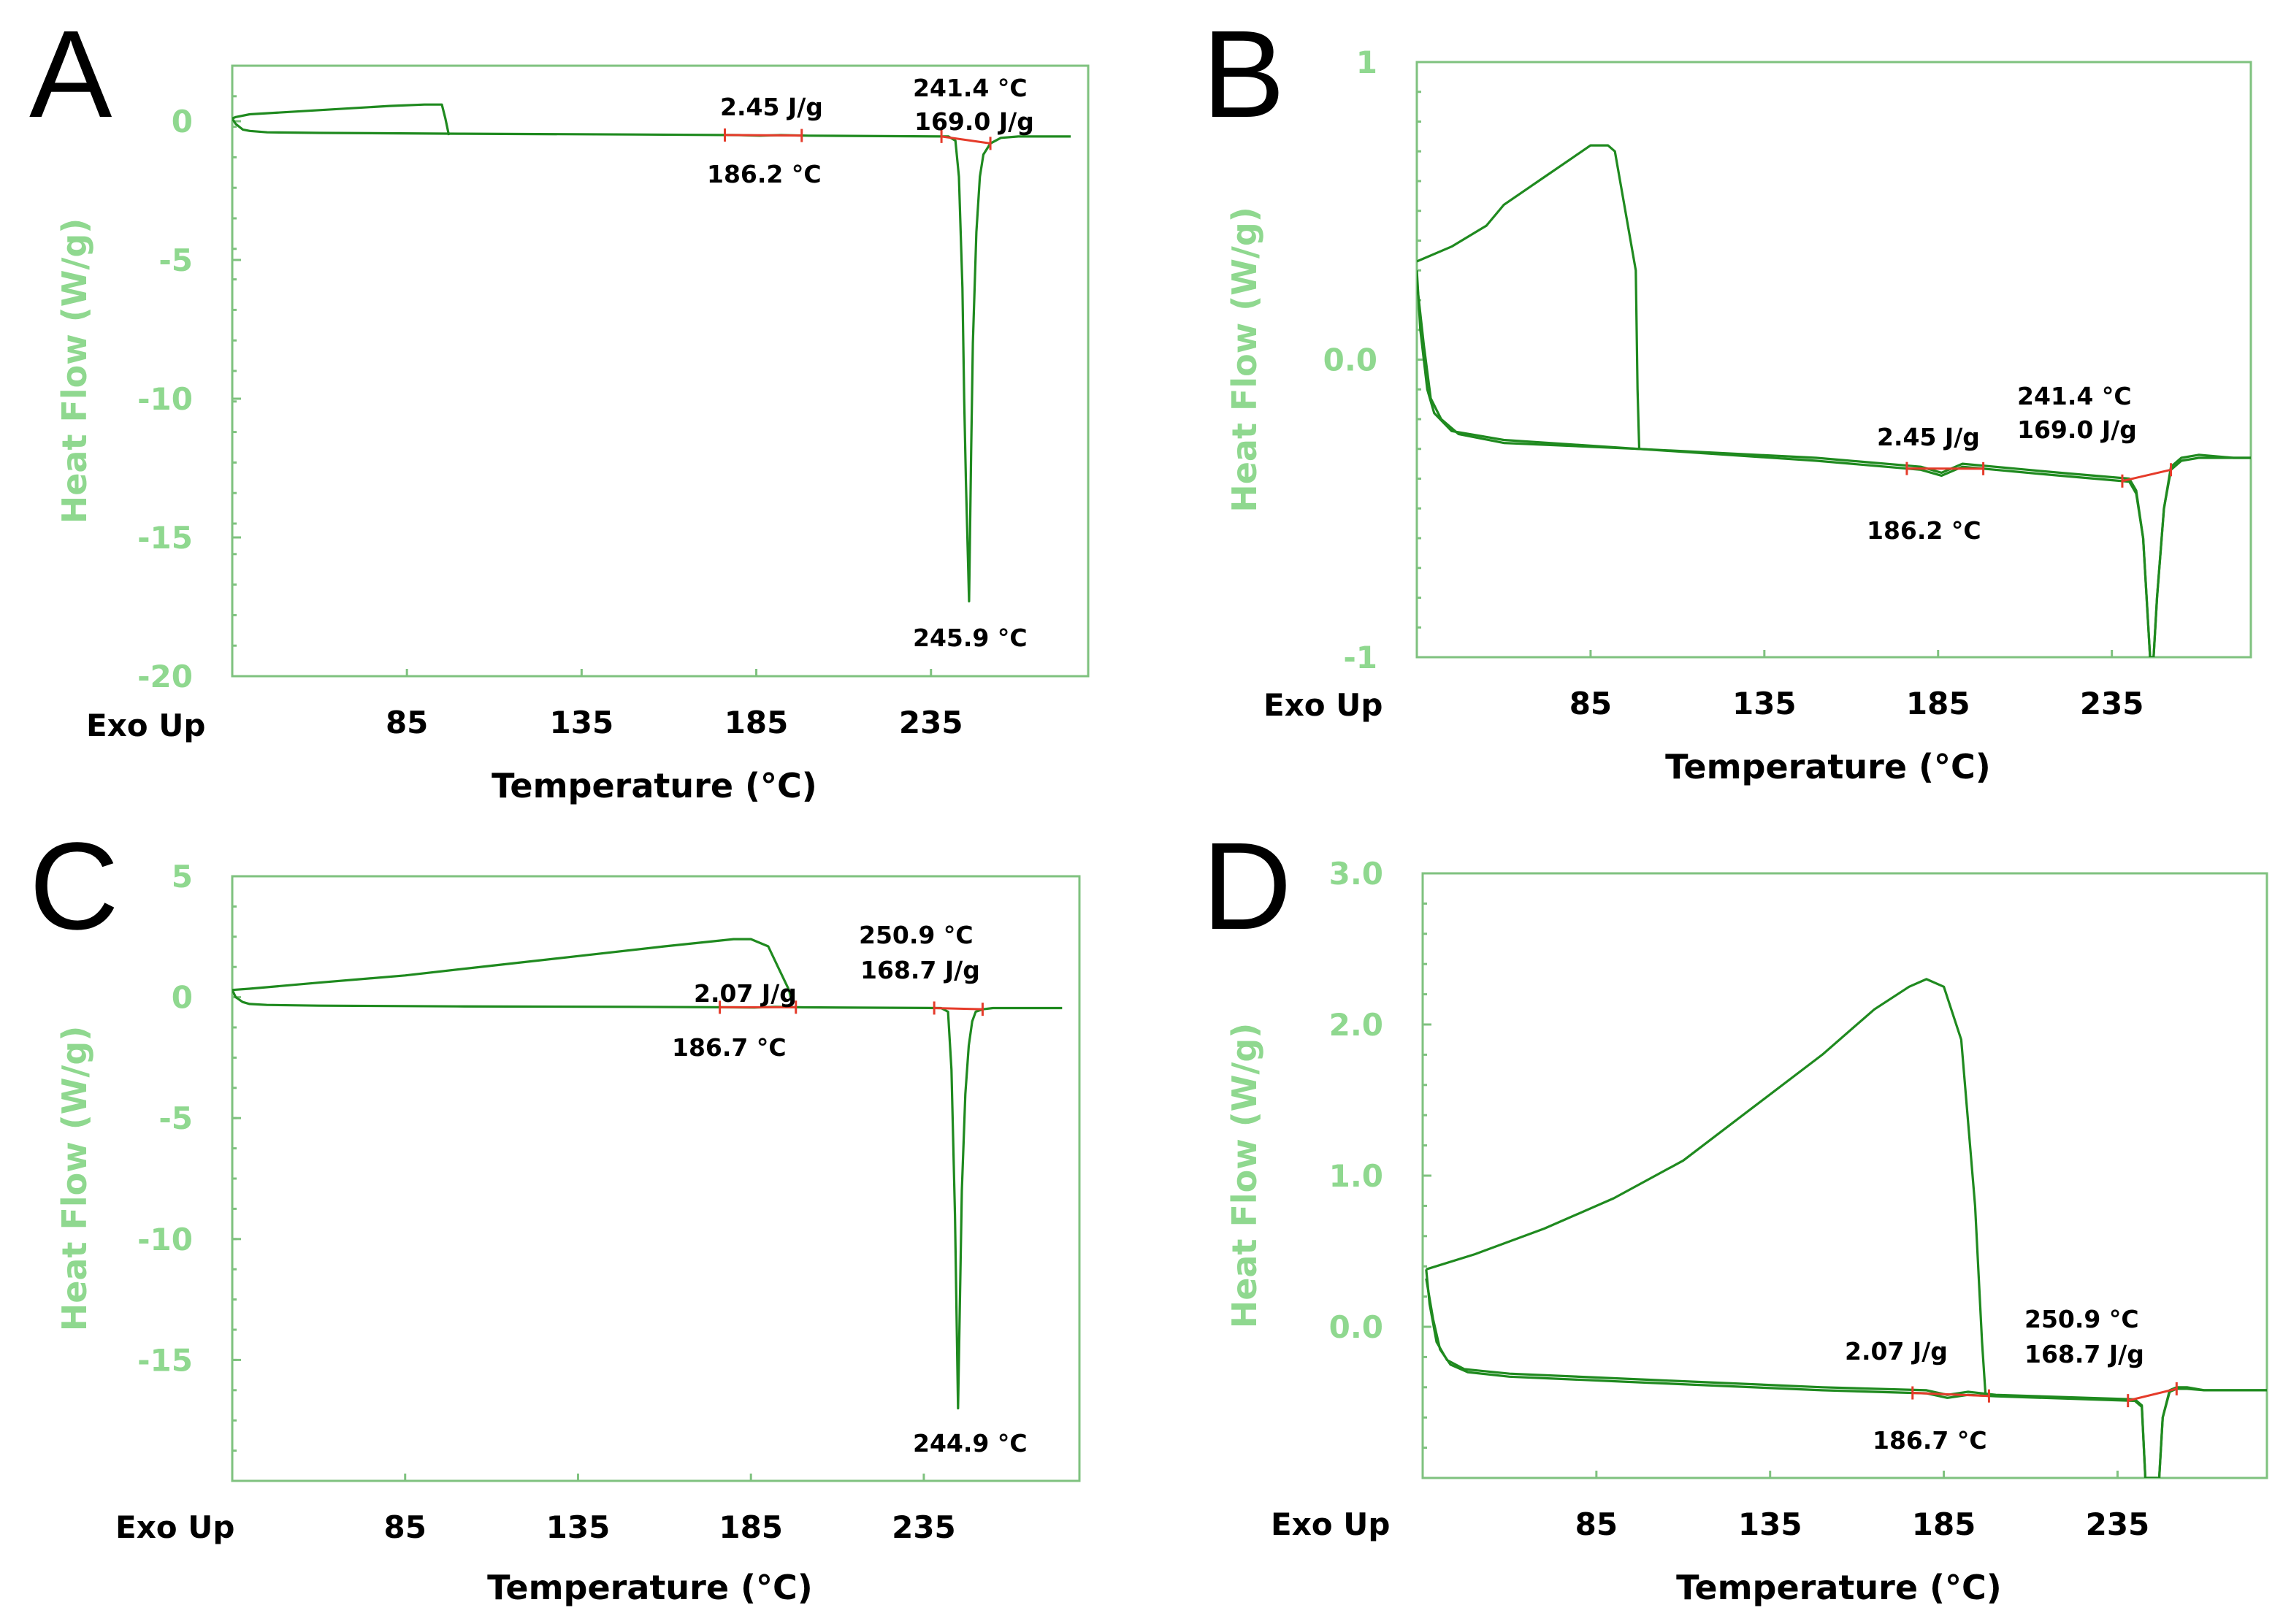  I want to click on y-tick-label: -1, so click(1360, 657).